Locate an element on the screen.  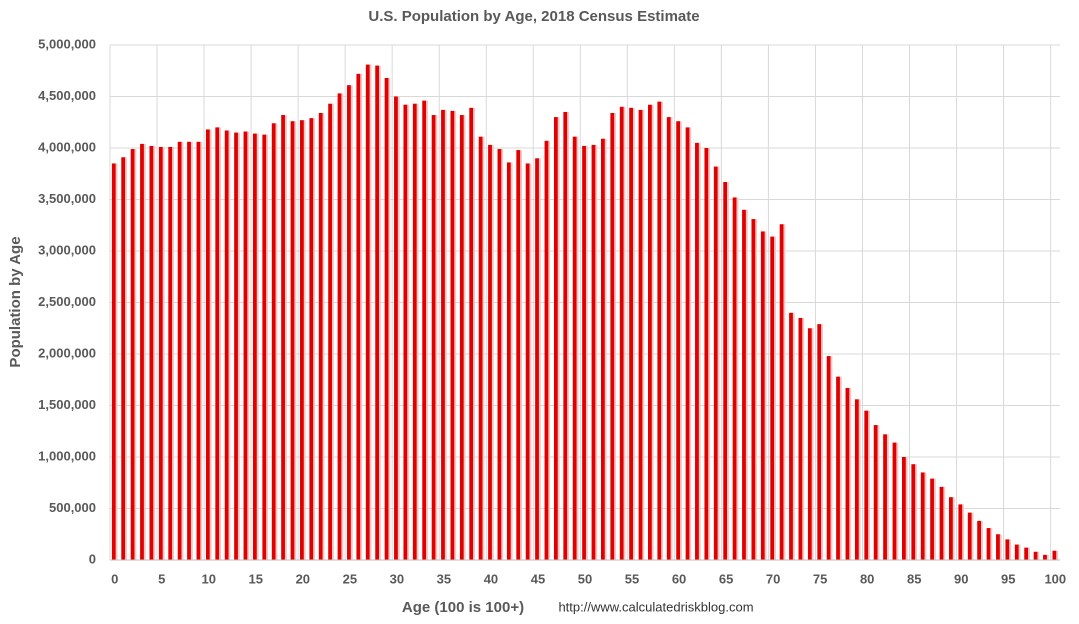
source: http://www.calculatedriskblog.com is located at coordinates (655, 606).